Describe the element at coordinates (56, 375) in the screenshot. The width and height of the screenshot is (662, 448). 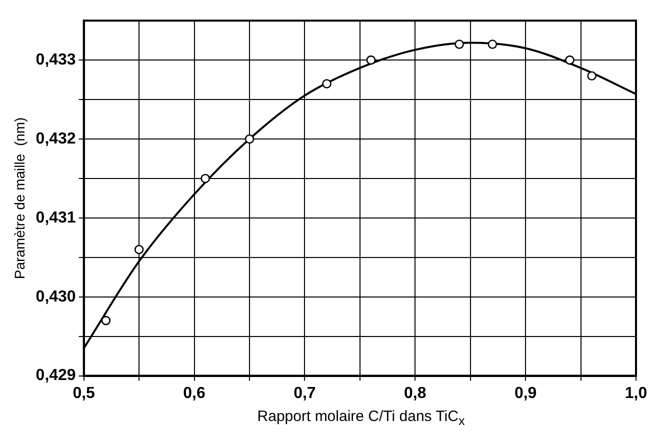
I see `y-tick-label: 0,429` at that location.